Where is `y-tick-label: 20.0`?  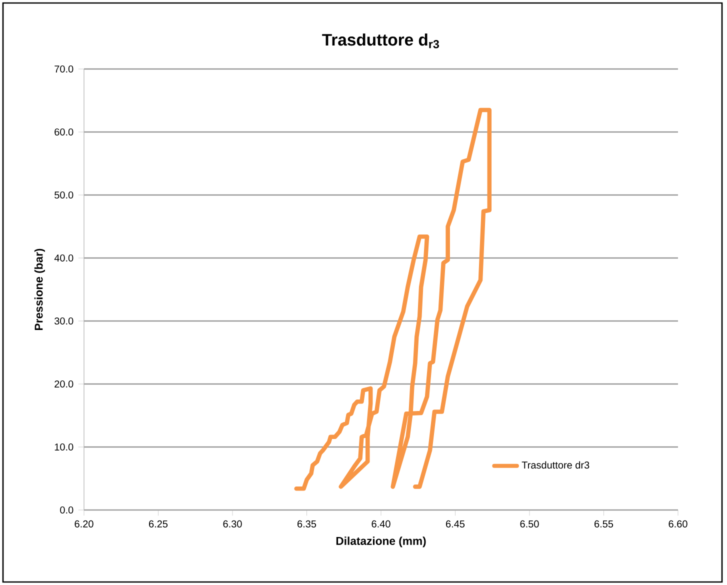 y-tick-label: 20.0 is located at coordinates (64, 384).